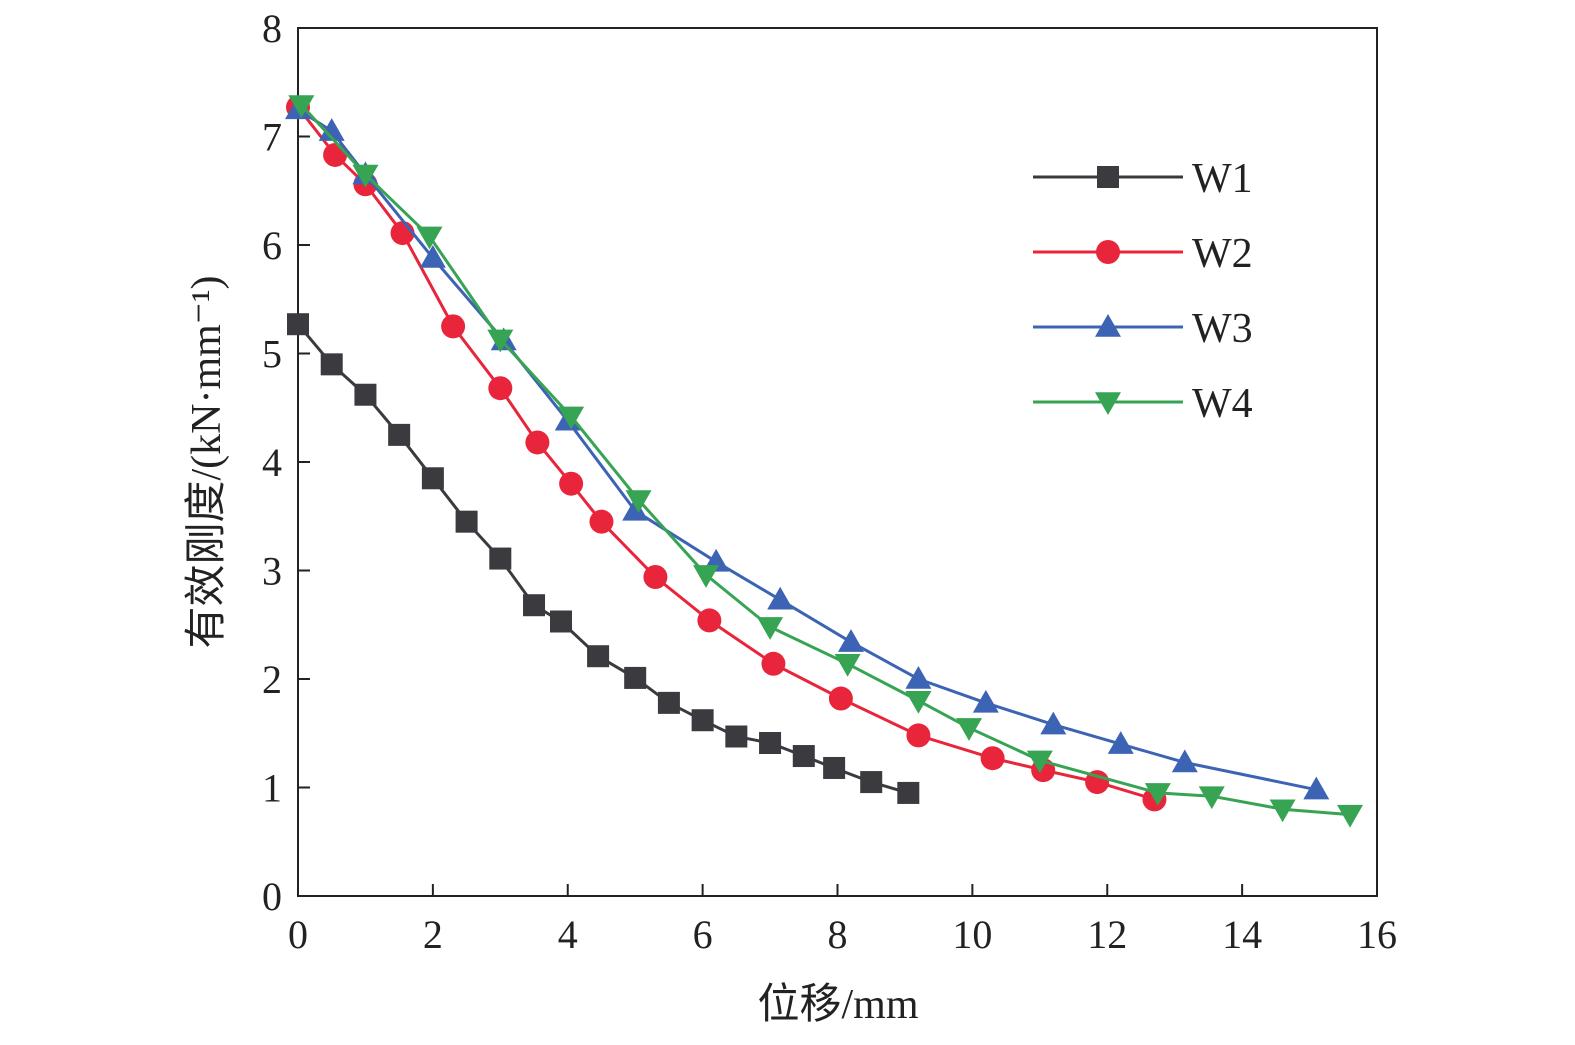  What do you see at coordinates (703, 934) in the screenshot?
I see `x-tick-label: 6` at bounding box center [703, 934].